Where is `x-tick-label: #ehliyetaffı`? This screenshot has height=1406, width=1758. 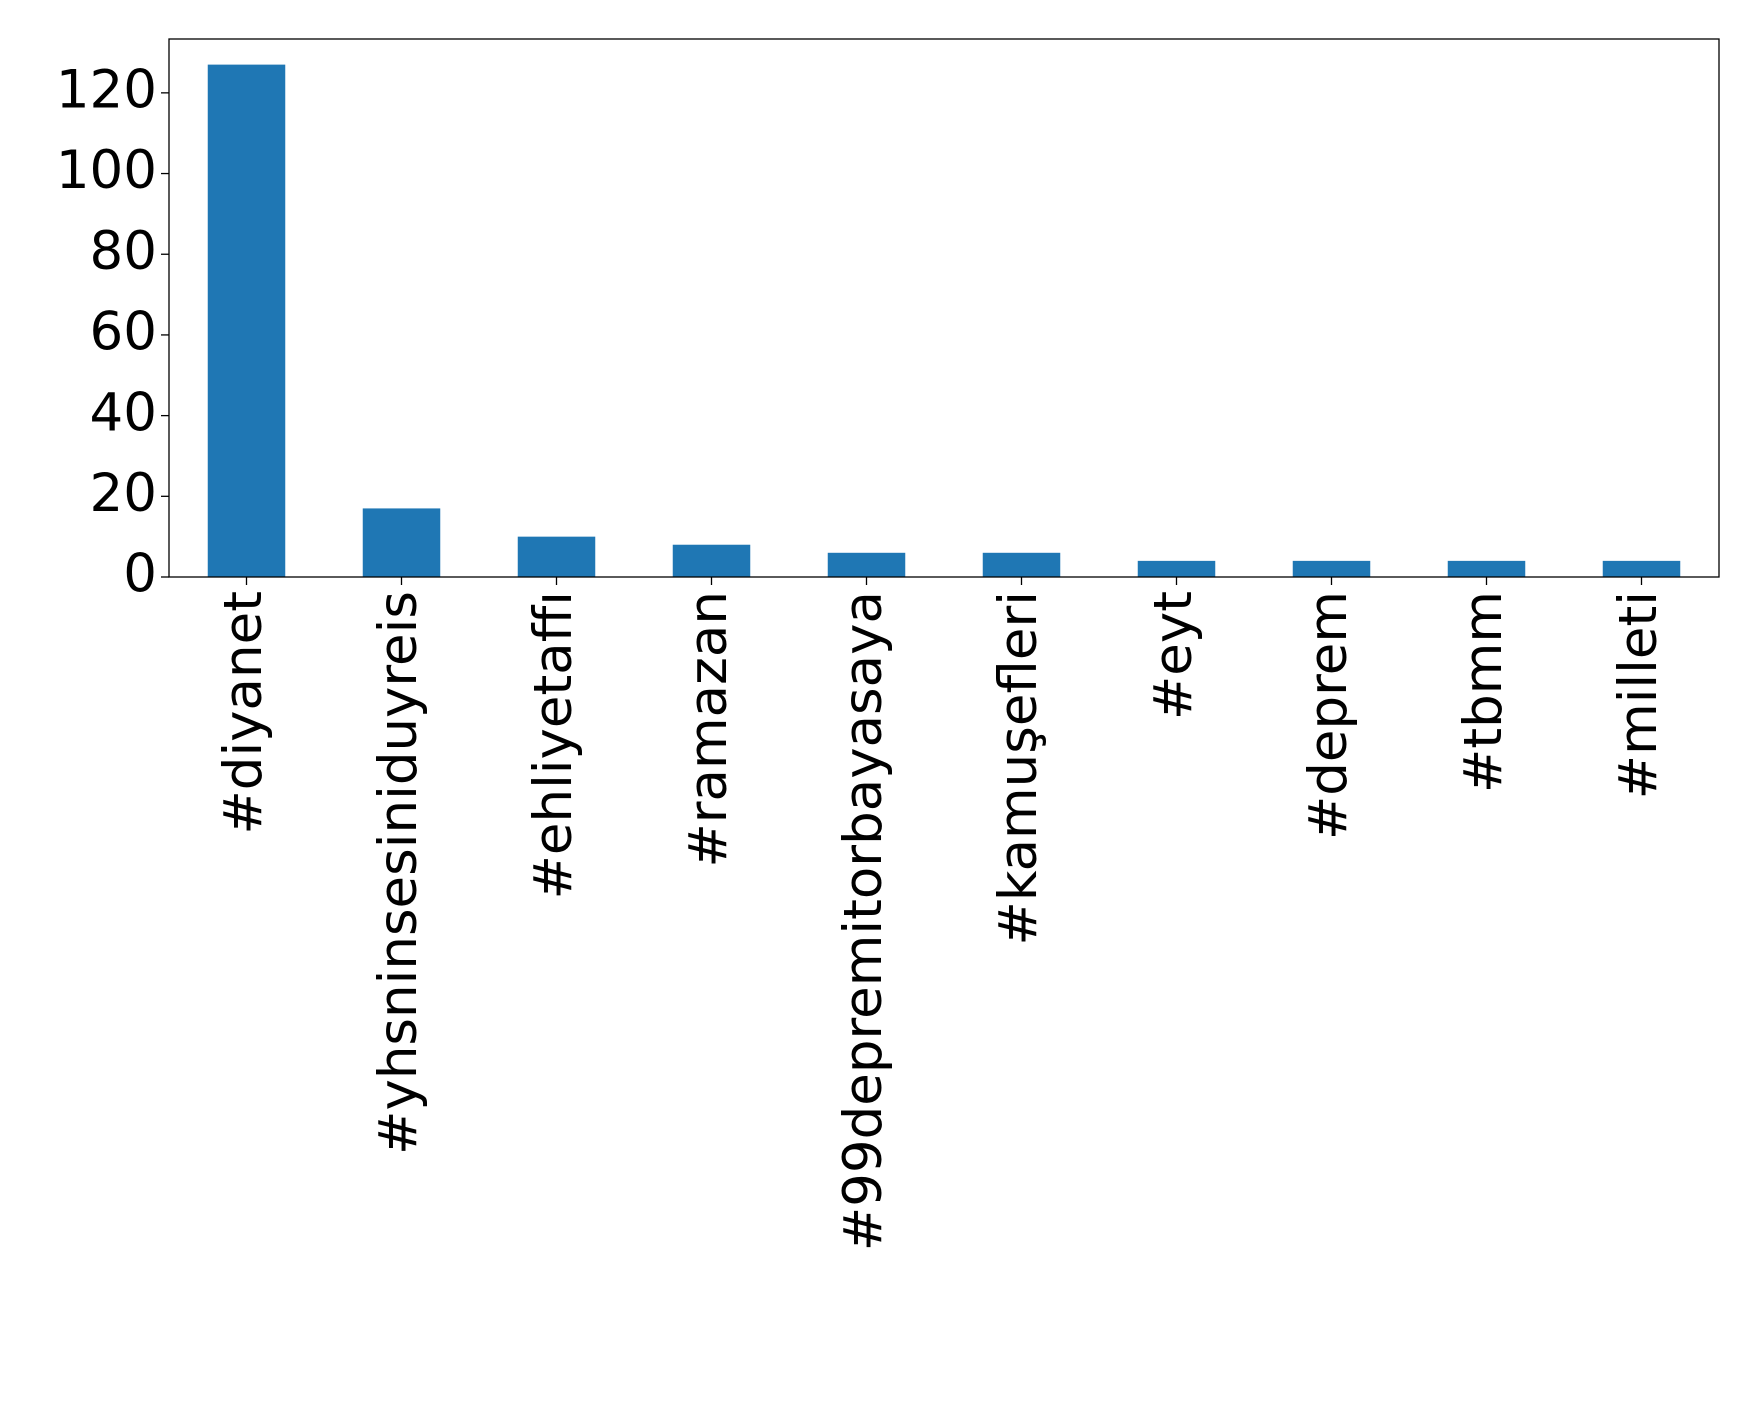 x-tick-label: #ehliyetaffı is located at coordinates (553, 745).